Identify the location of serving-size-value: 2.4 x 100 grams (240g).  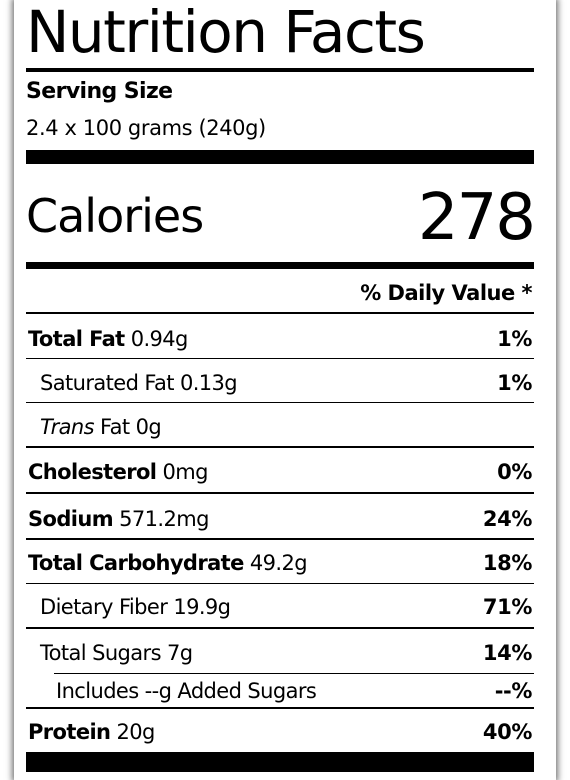
(146, 128).